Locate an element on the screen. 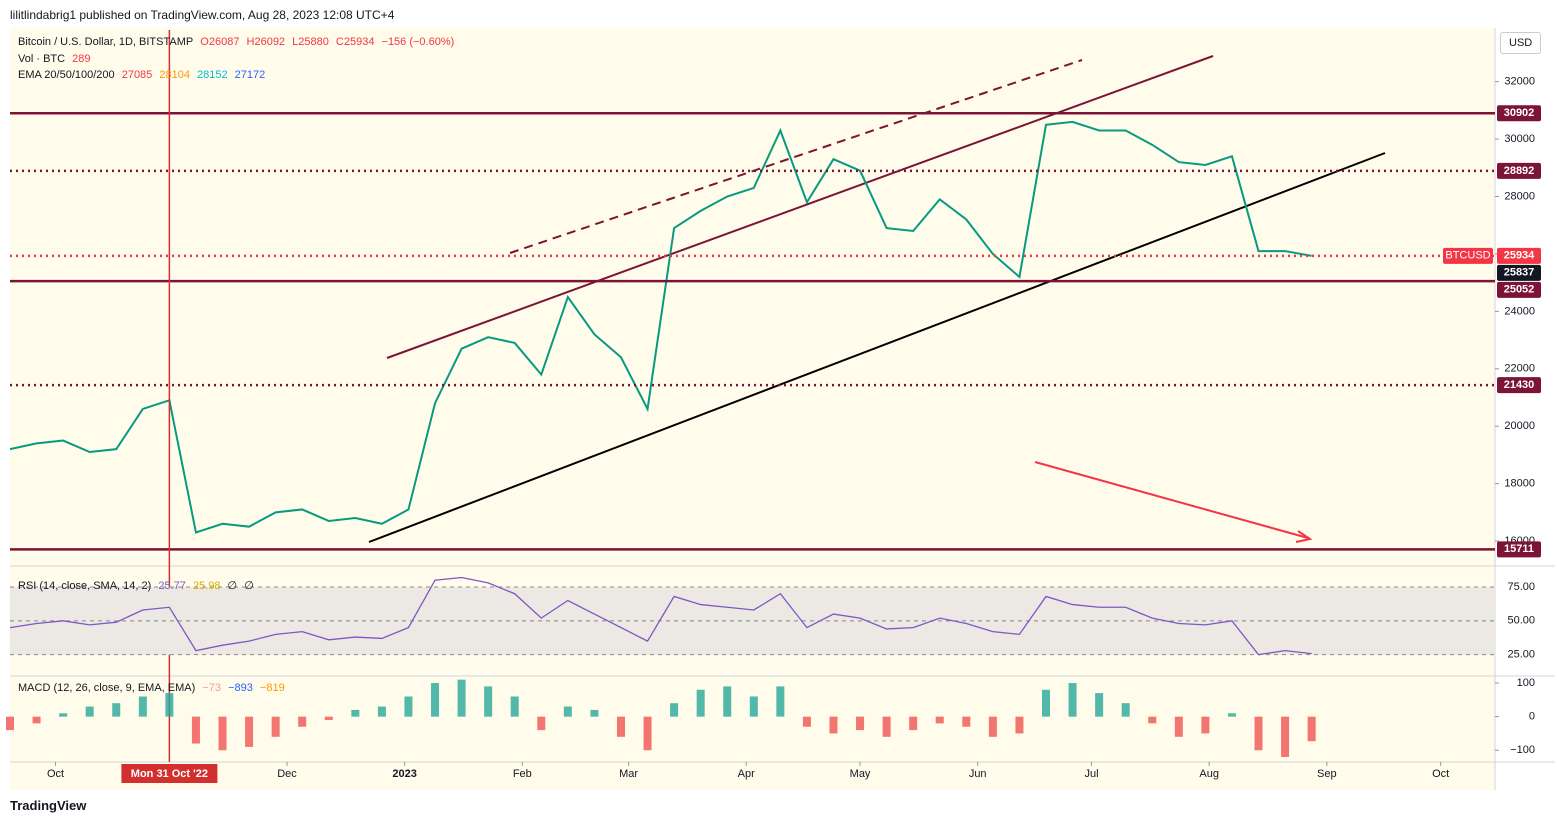  volume: 289 is located at coordinates (81, 59).